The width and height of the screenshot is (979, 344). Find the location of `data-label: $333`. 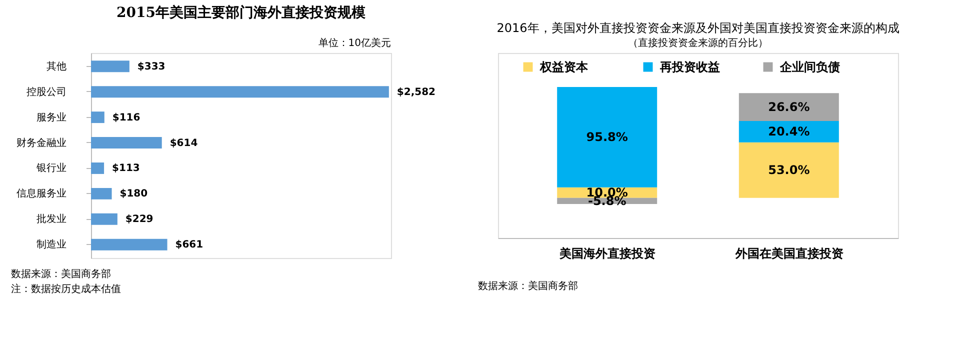

data-label: $333 is located at coordinates (151, 66).